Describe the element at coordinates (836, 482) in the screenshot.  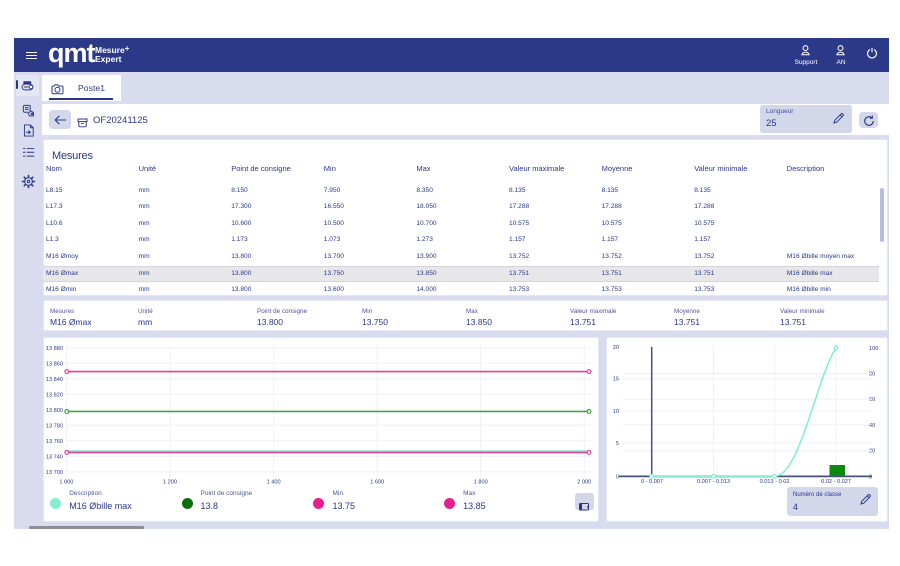
I see `svg-text: 0.02 - 0.027` at that location.